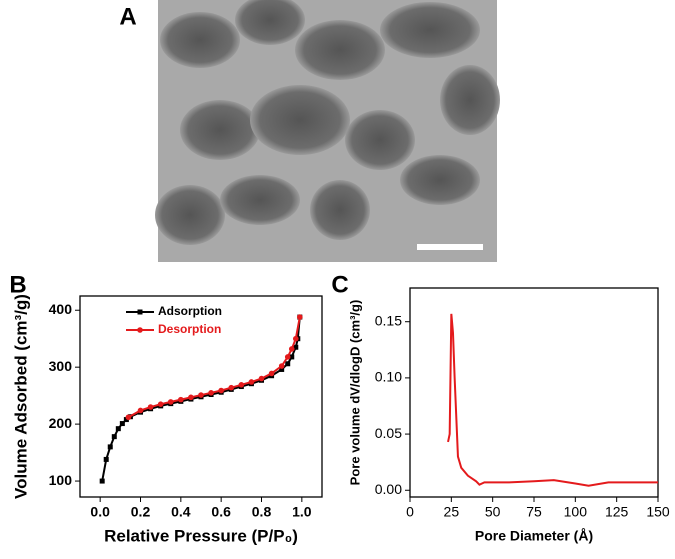 The width and height of the screenshot is (675, 559). What do you see at coordinates (61, 366) in the screenshot?
I see `y-tick-label: 300` at bounding box center [61, 366].